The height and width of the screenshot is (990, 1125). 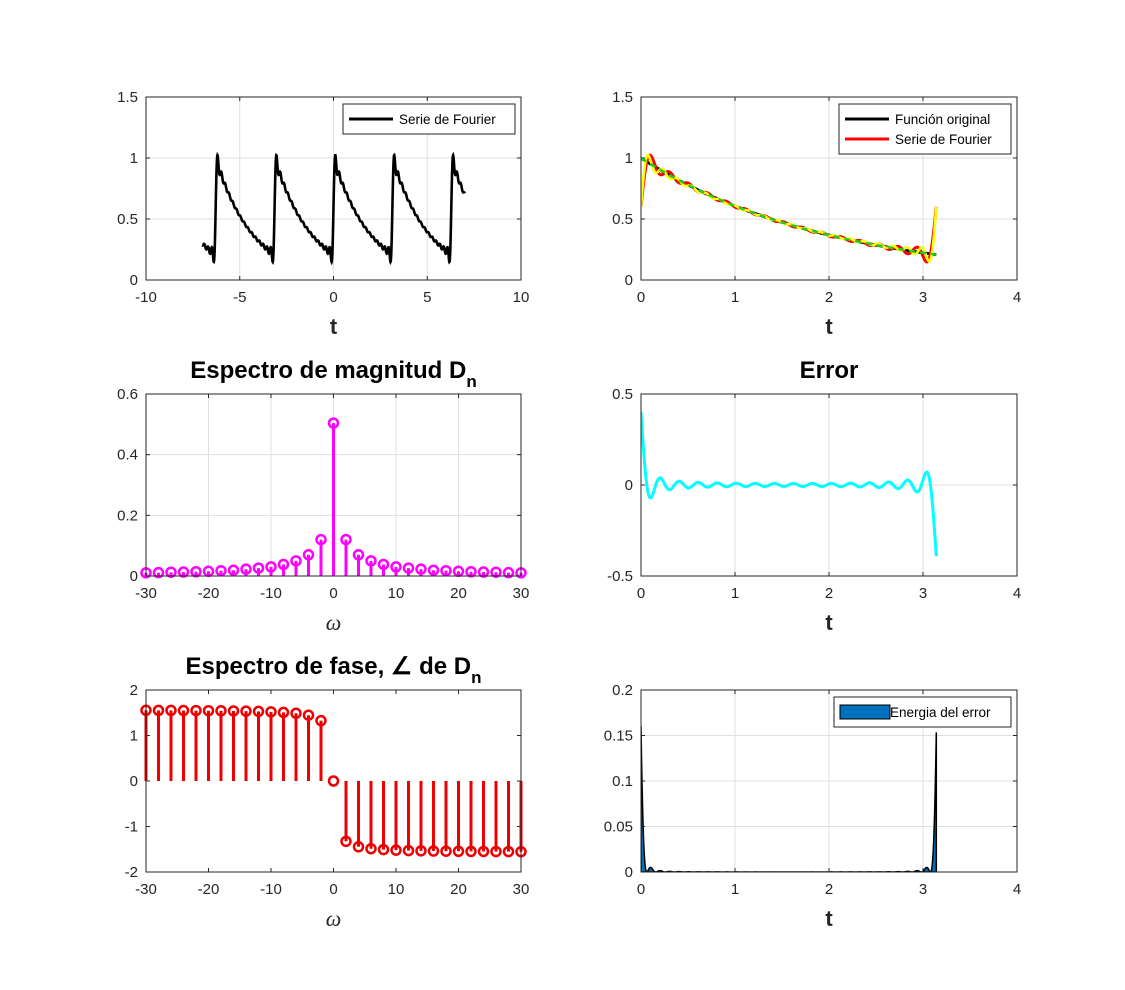 I want to click on legend: Serie de Fourier, so click(x=429, y=119).